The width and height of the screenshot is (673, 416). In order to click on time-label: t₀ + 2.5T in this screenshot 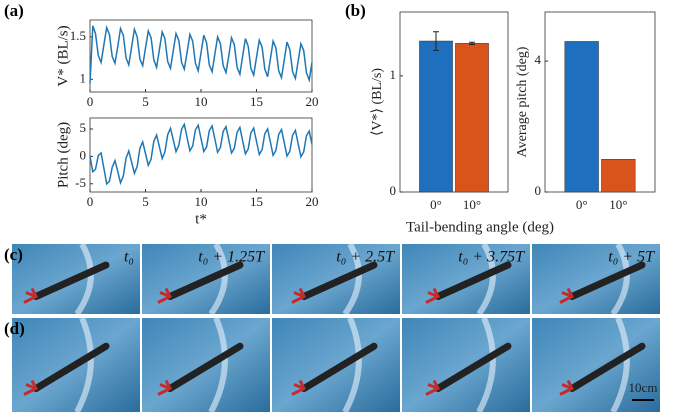, I will do `click(365, 257)`.